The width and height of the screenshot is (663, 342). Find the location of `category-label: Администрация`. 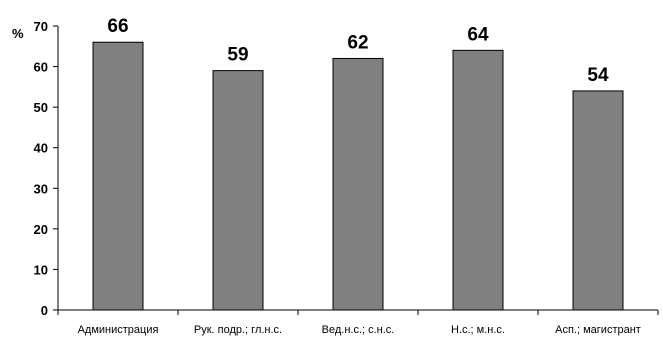

category-label: Администрация is located at coordinates (118, 330).